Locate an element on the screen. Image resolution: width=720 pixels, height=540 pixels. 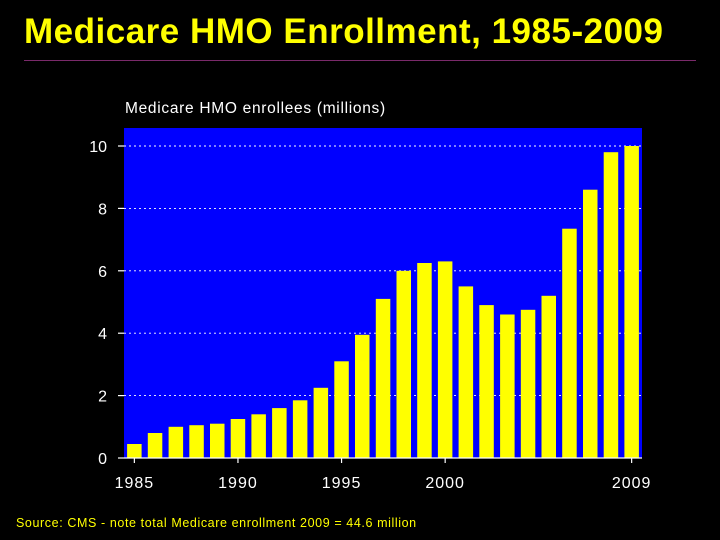
x-tick-label: 1985 is located at coordinates (135, 483).